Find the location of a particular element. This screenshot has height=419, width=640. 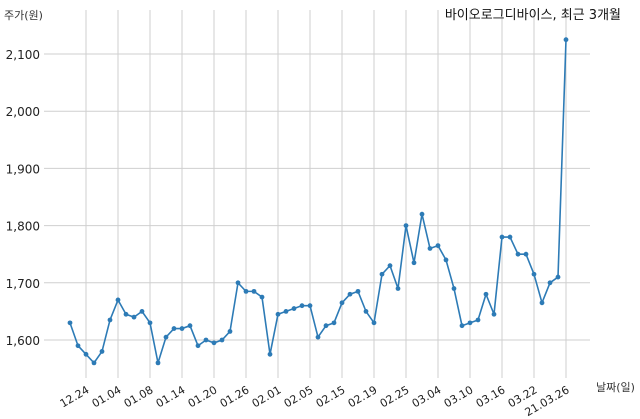

y-tick-labels: 1,600 1,700 1,800 1,900 2,000 2,100 is located at coordinates (23, 198).